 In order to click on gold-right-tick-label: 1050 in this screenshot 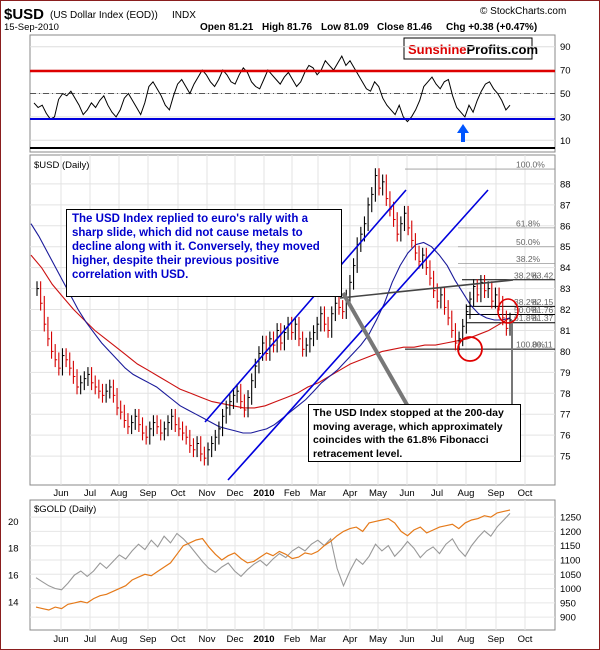, I will do `click(570, 575)`.